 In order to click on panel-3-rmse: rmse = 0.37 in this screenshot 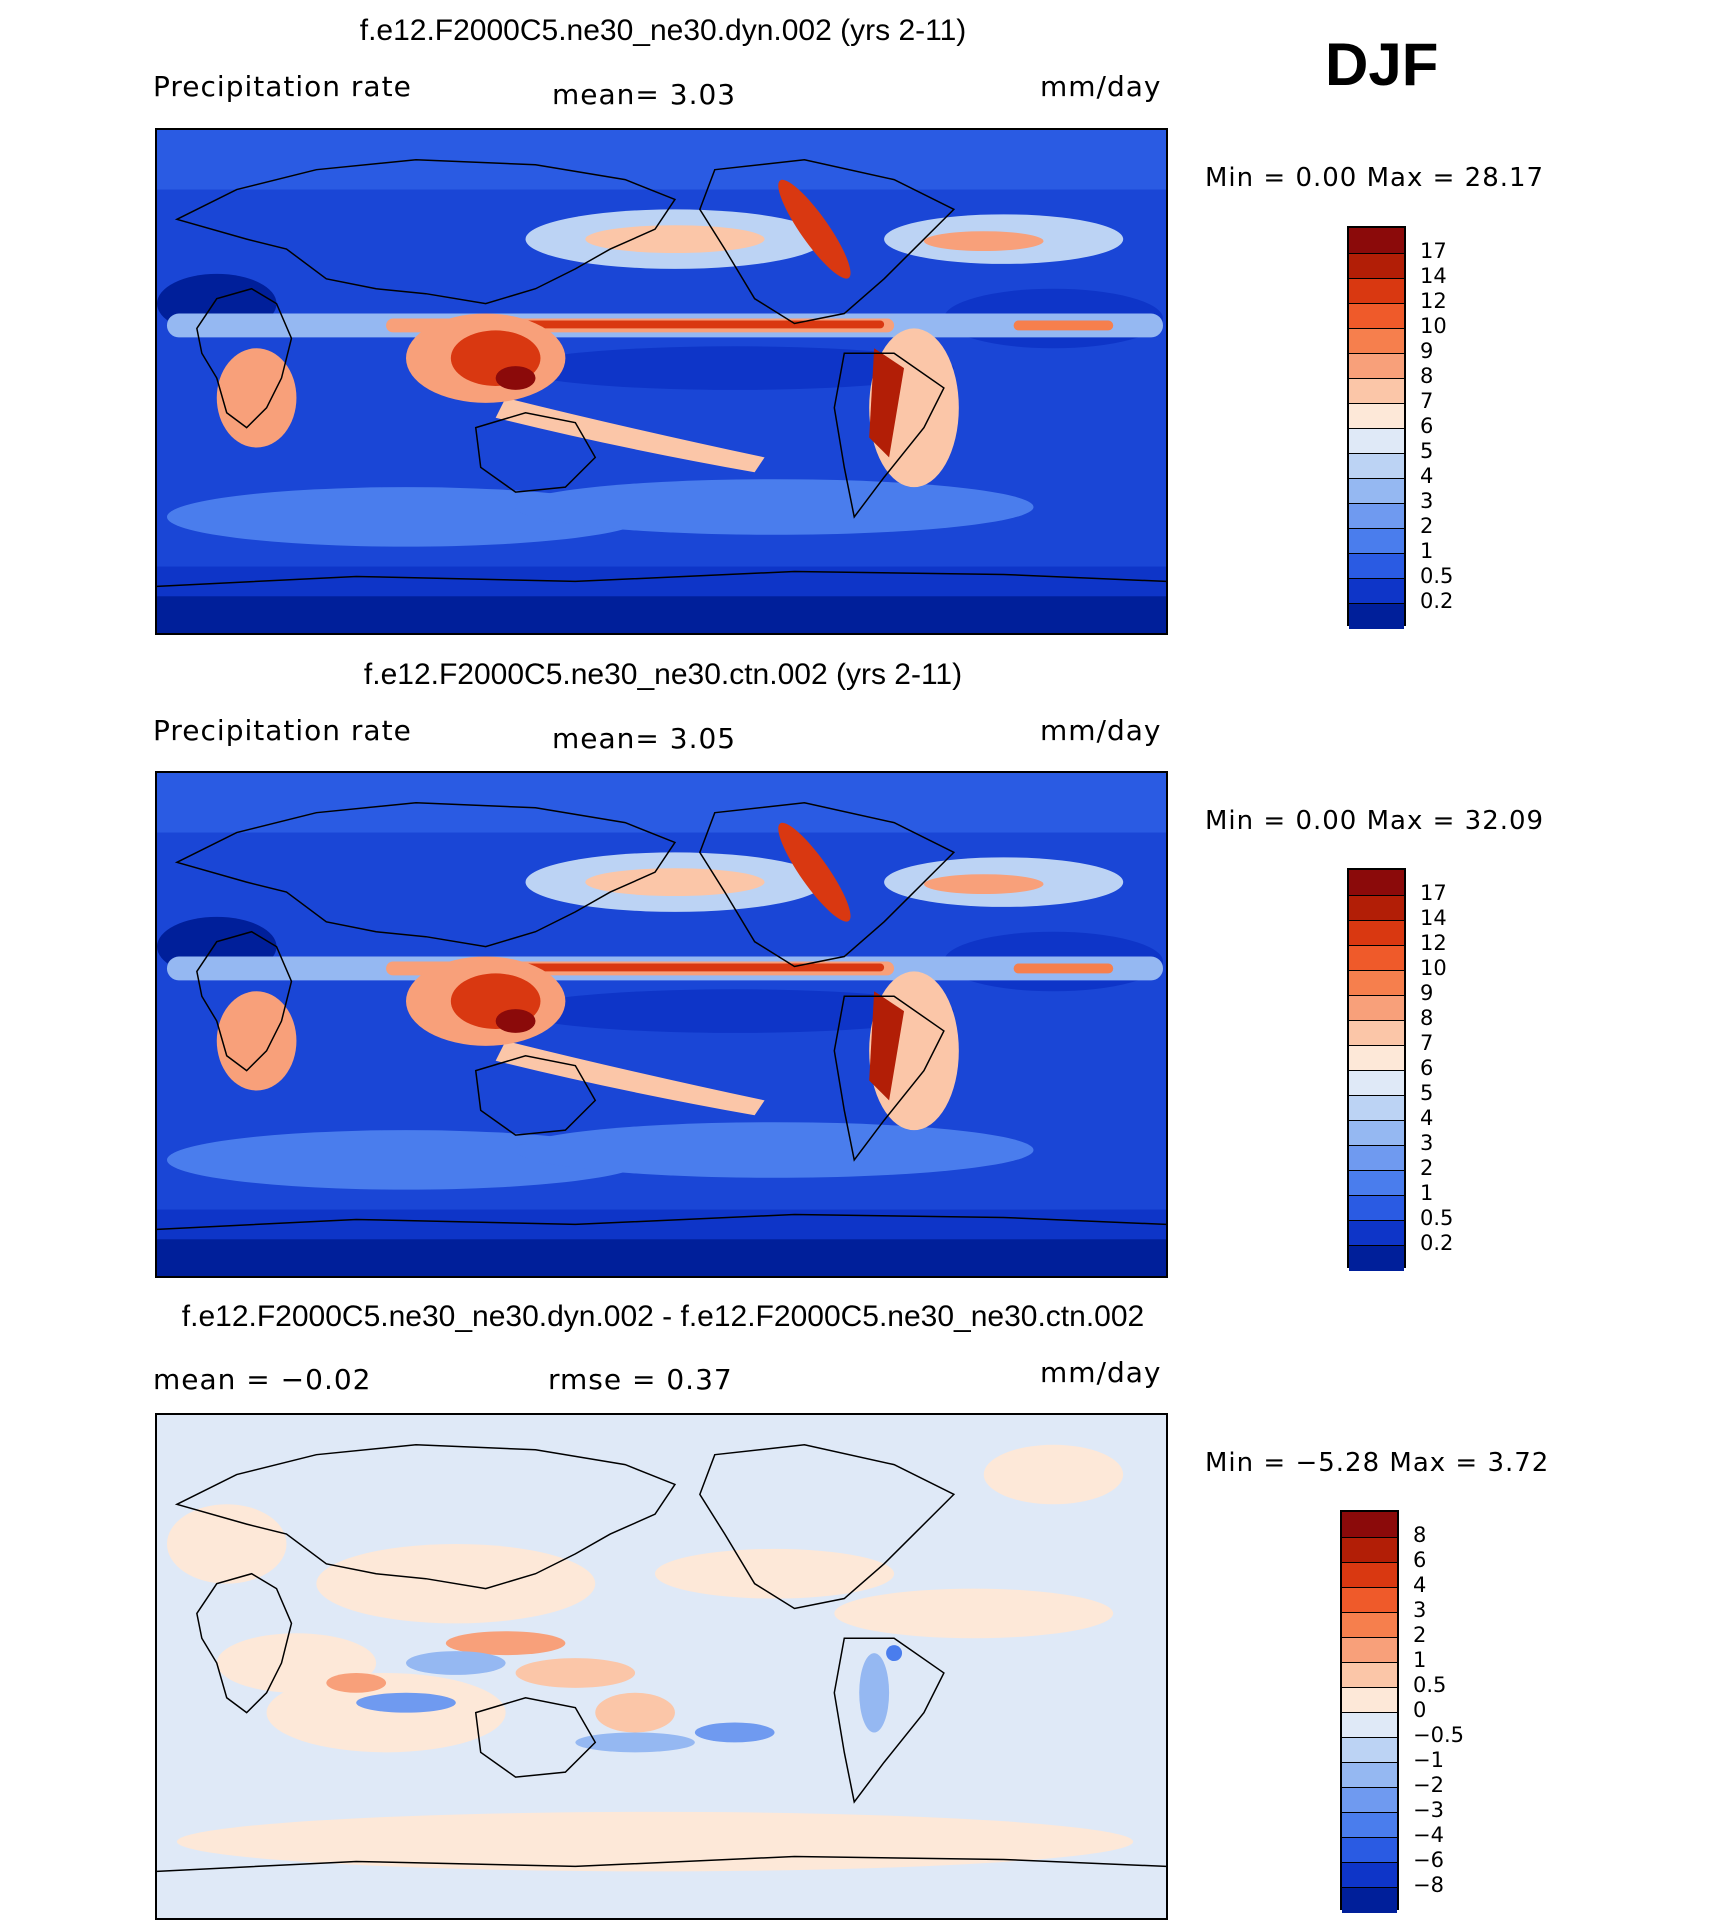, I will do `click(640, 1379)`.